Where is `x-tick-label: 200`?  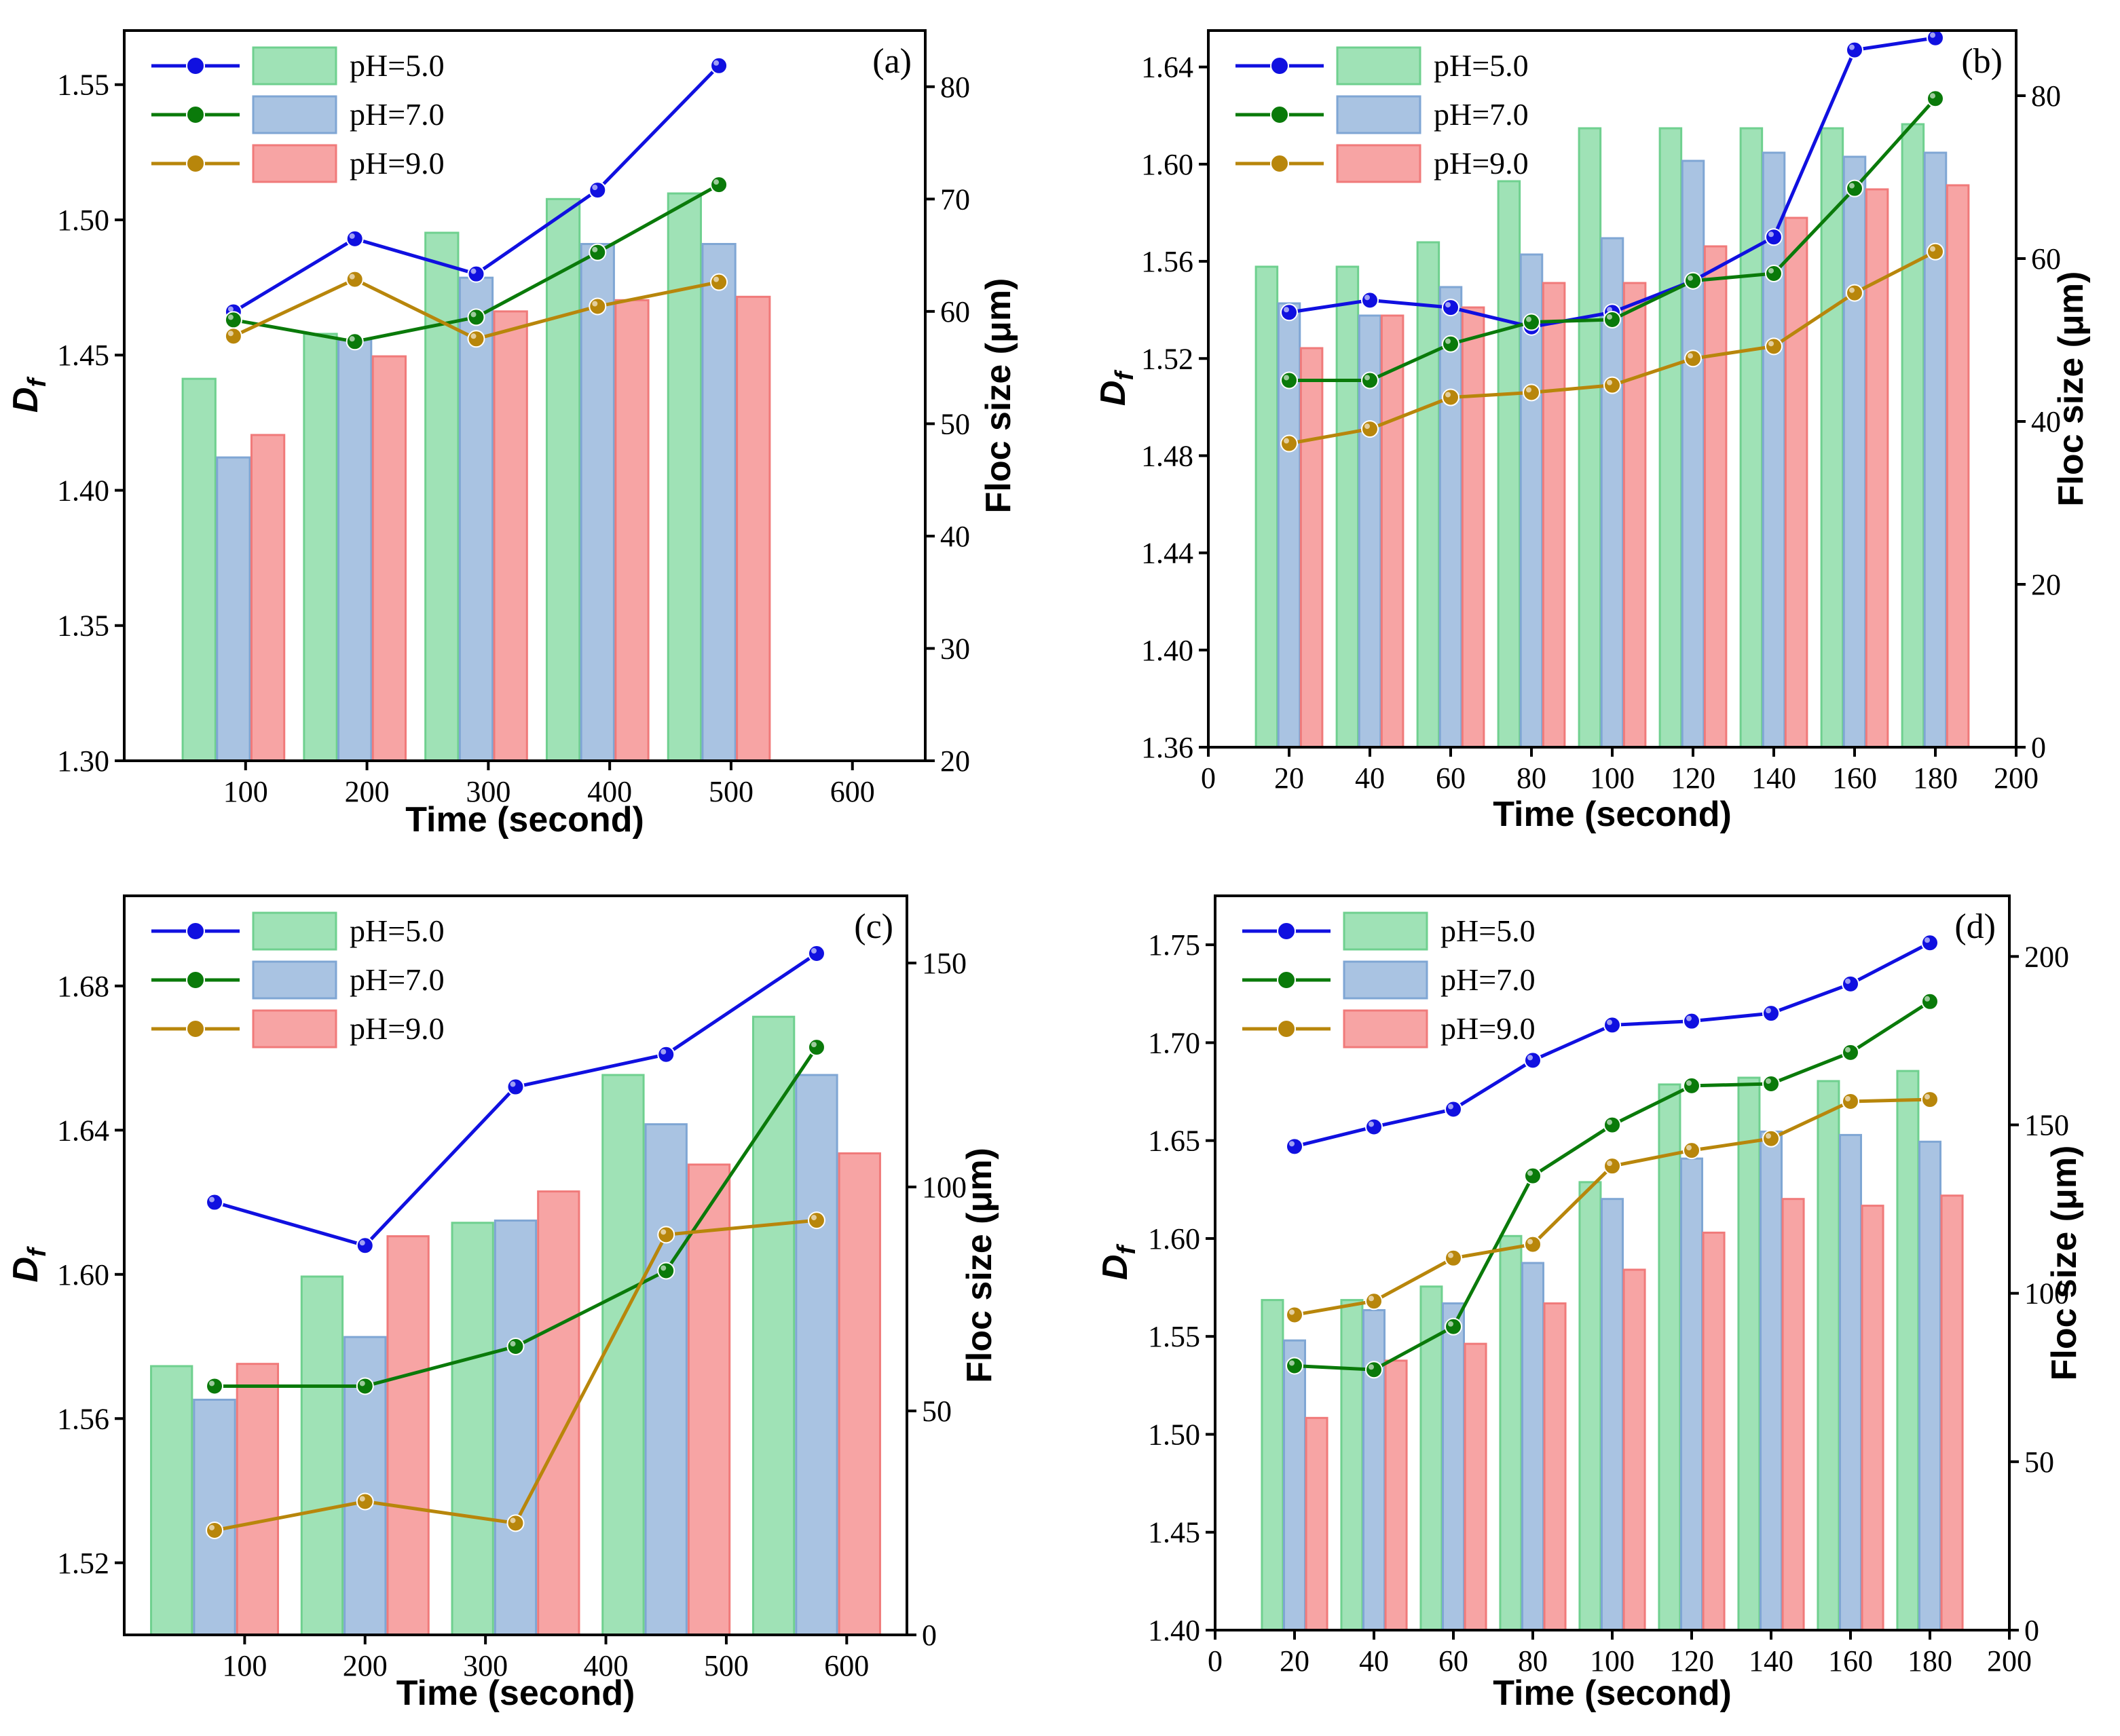
x-tick-label: 200 is located at coordinates (367, 791).